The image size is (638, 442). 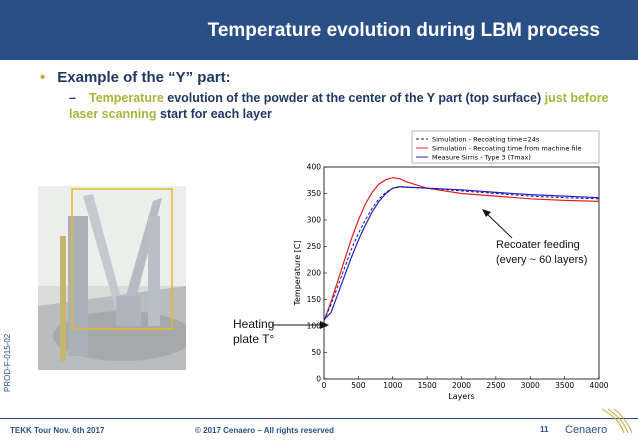 What do you see at coordinates (57, 430) in the screenshot?
I see `footer-event: TEKK Tour Nov. 6th 2017` at bounding box center [57, 430].